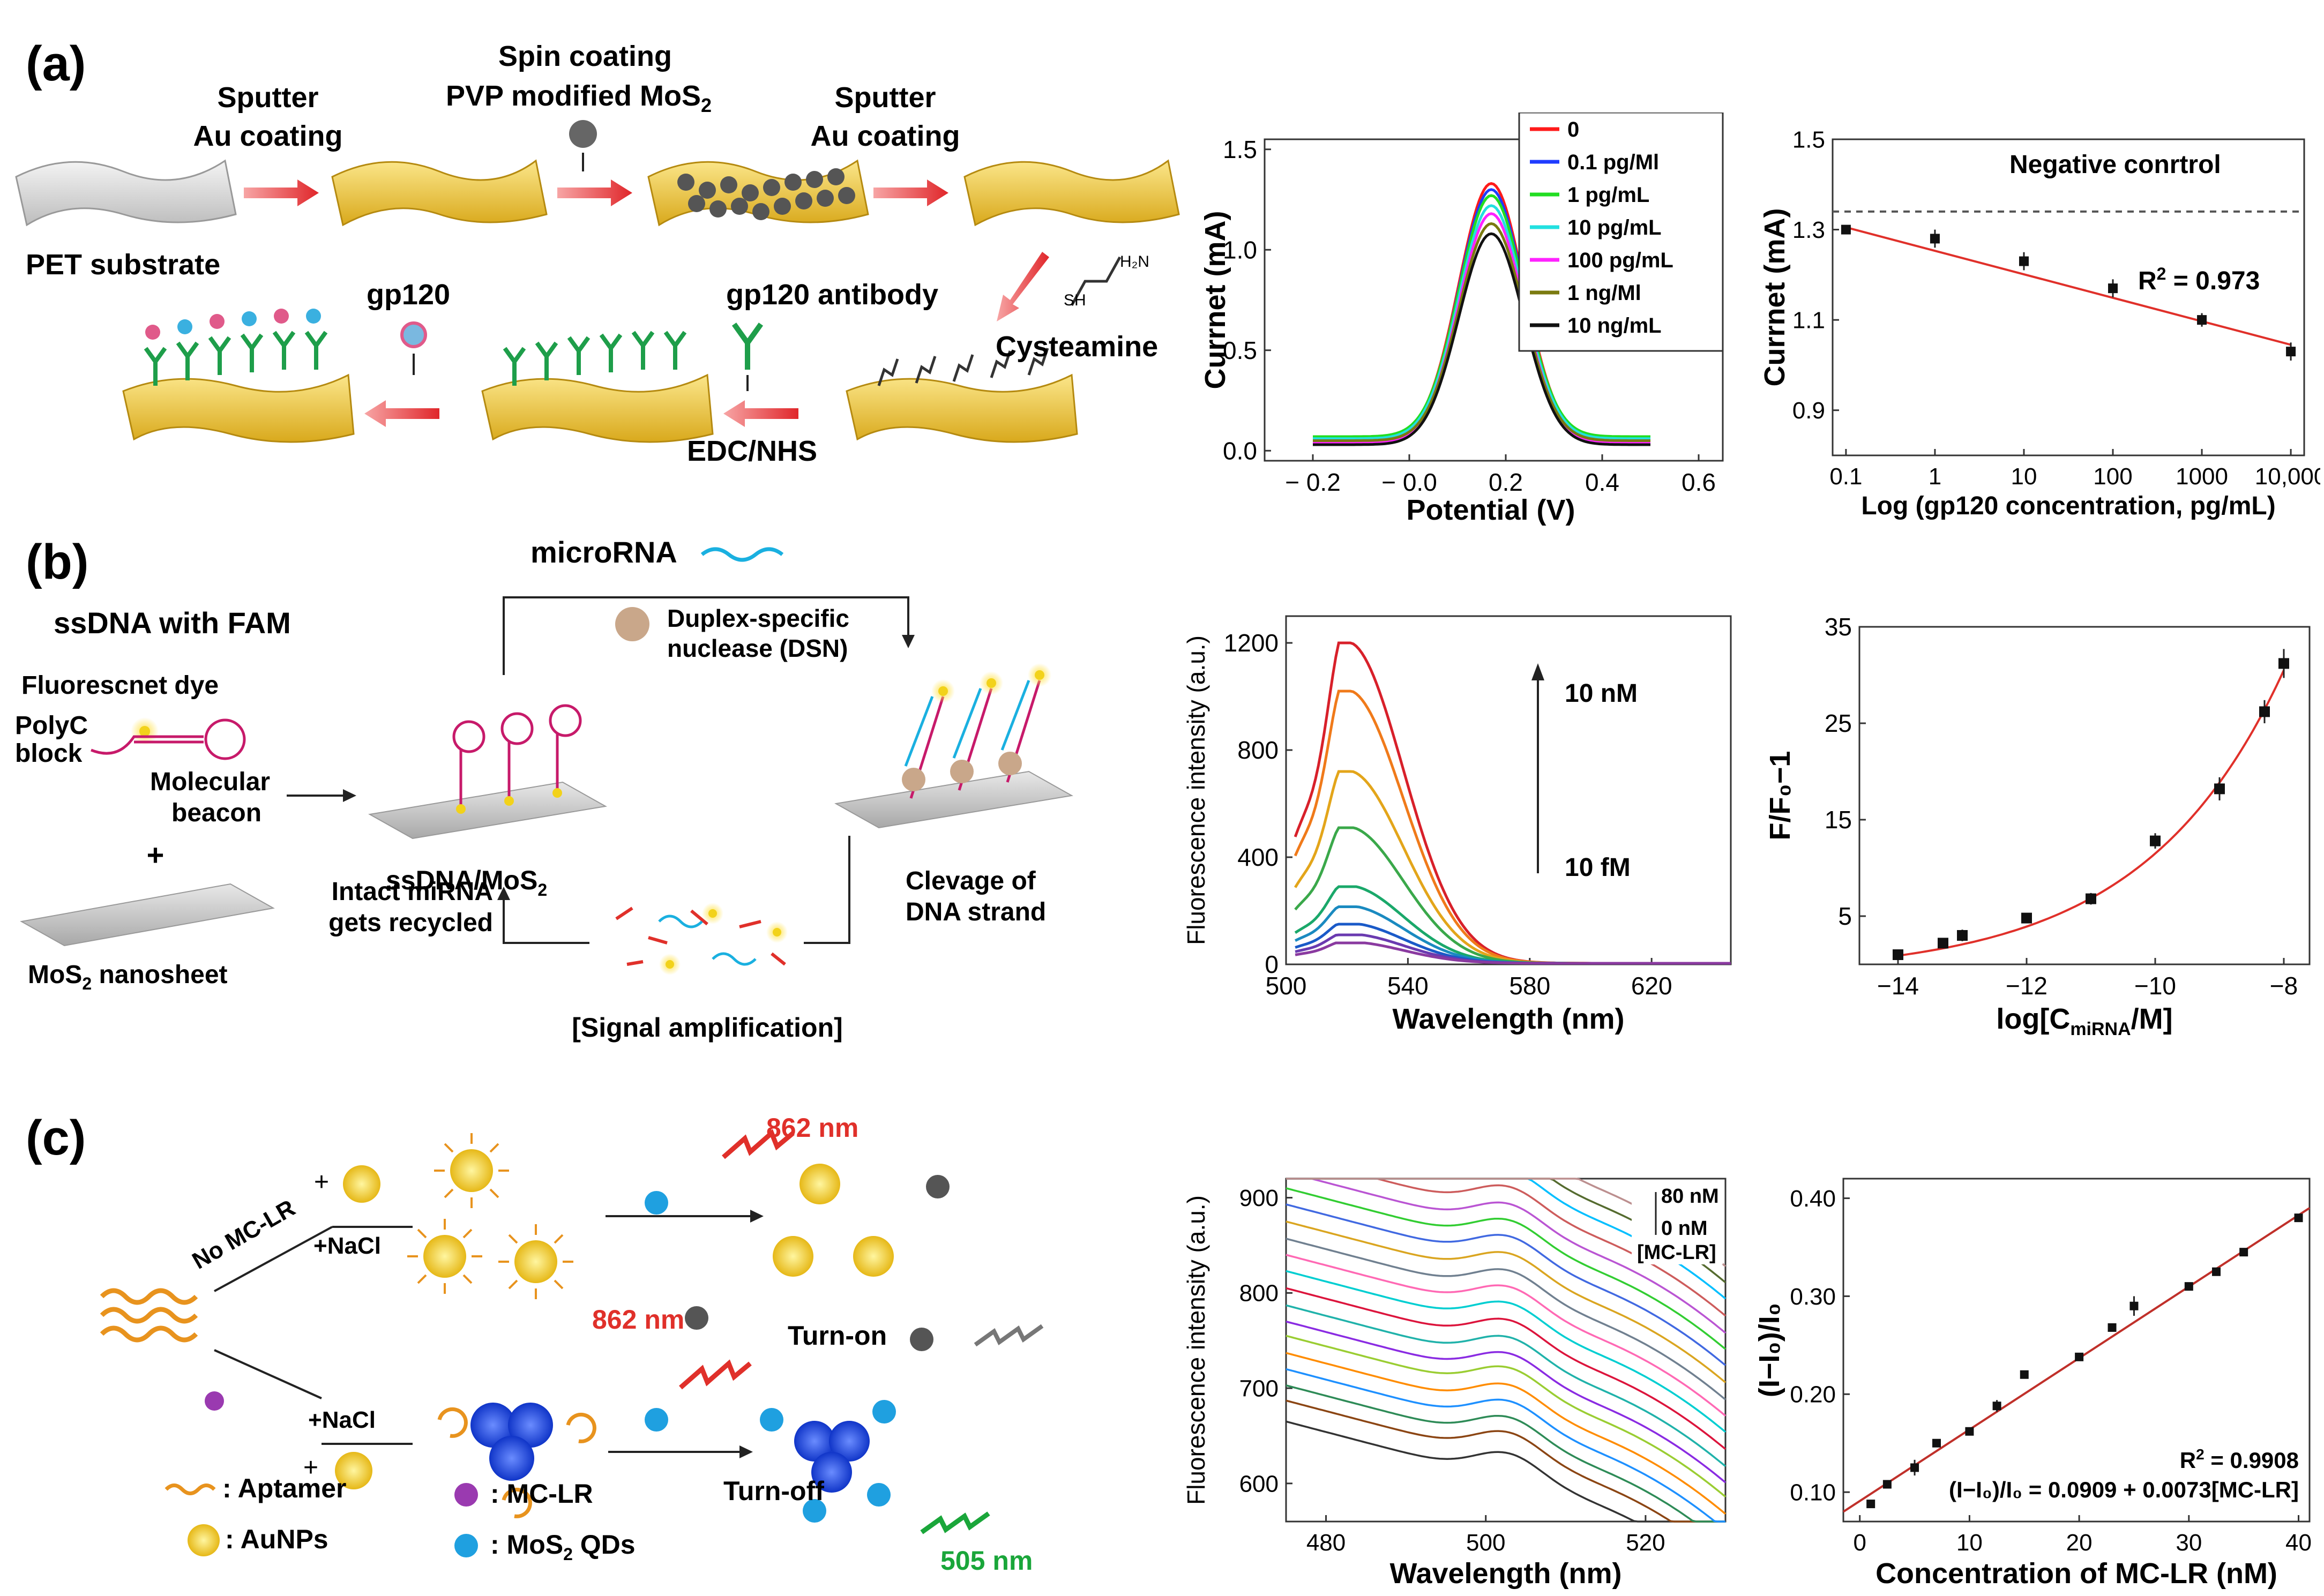  Describe the element at coordinates (2284, 986) in the screenshot. I see `x-tick-label: −8` at that location.